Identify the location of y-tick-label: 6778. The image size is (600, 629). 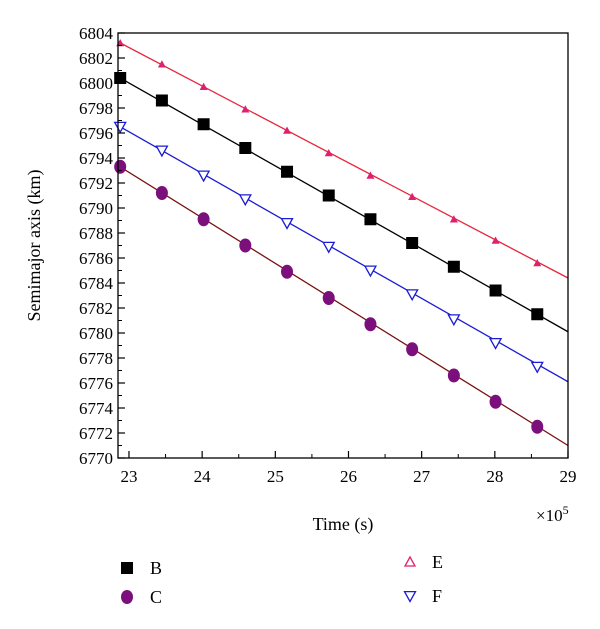
(96, 358).